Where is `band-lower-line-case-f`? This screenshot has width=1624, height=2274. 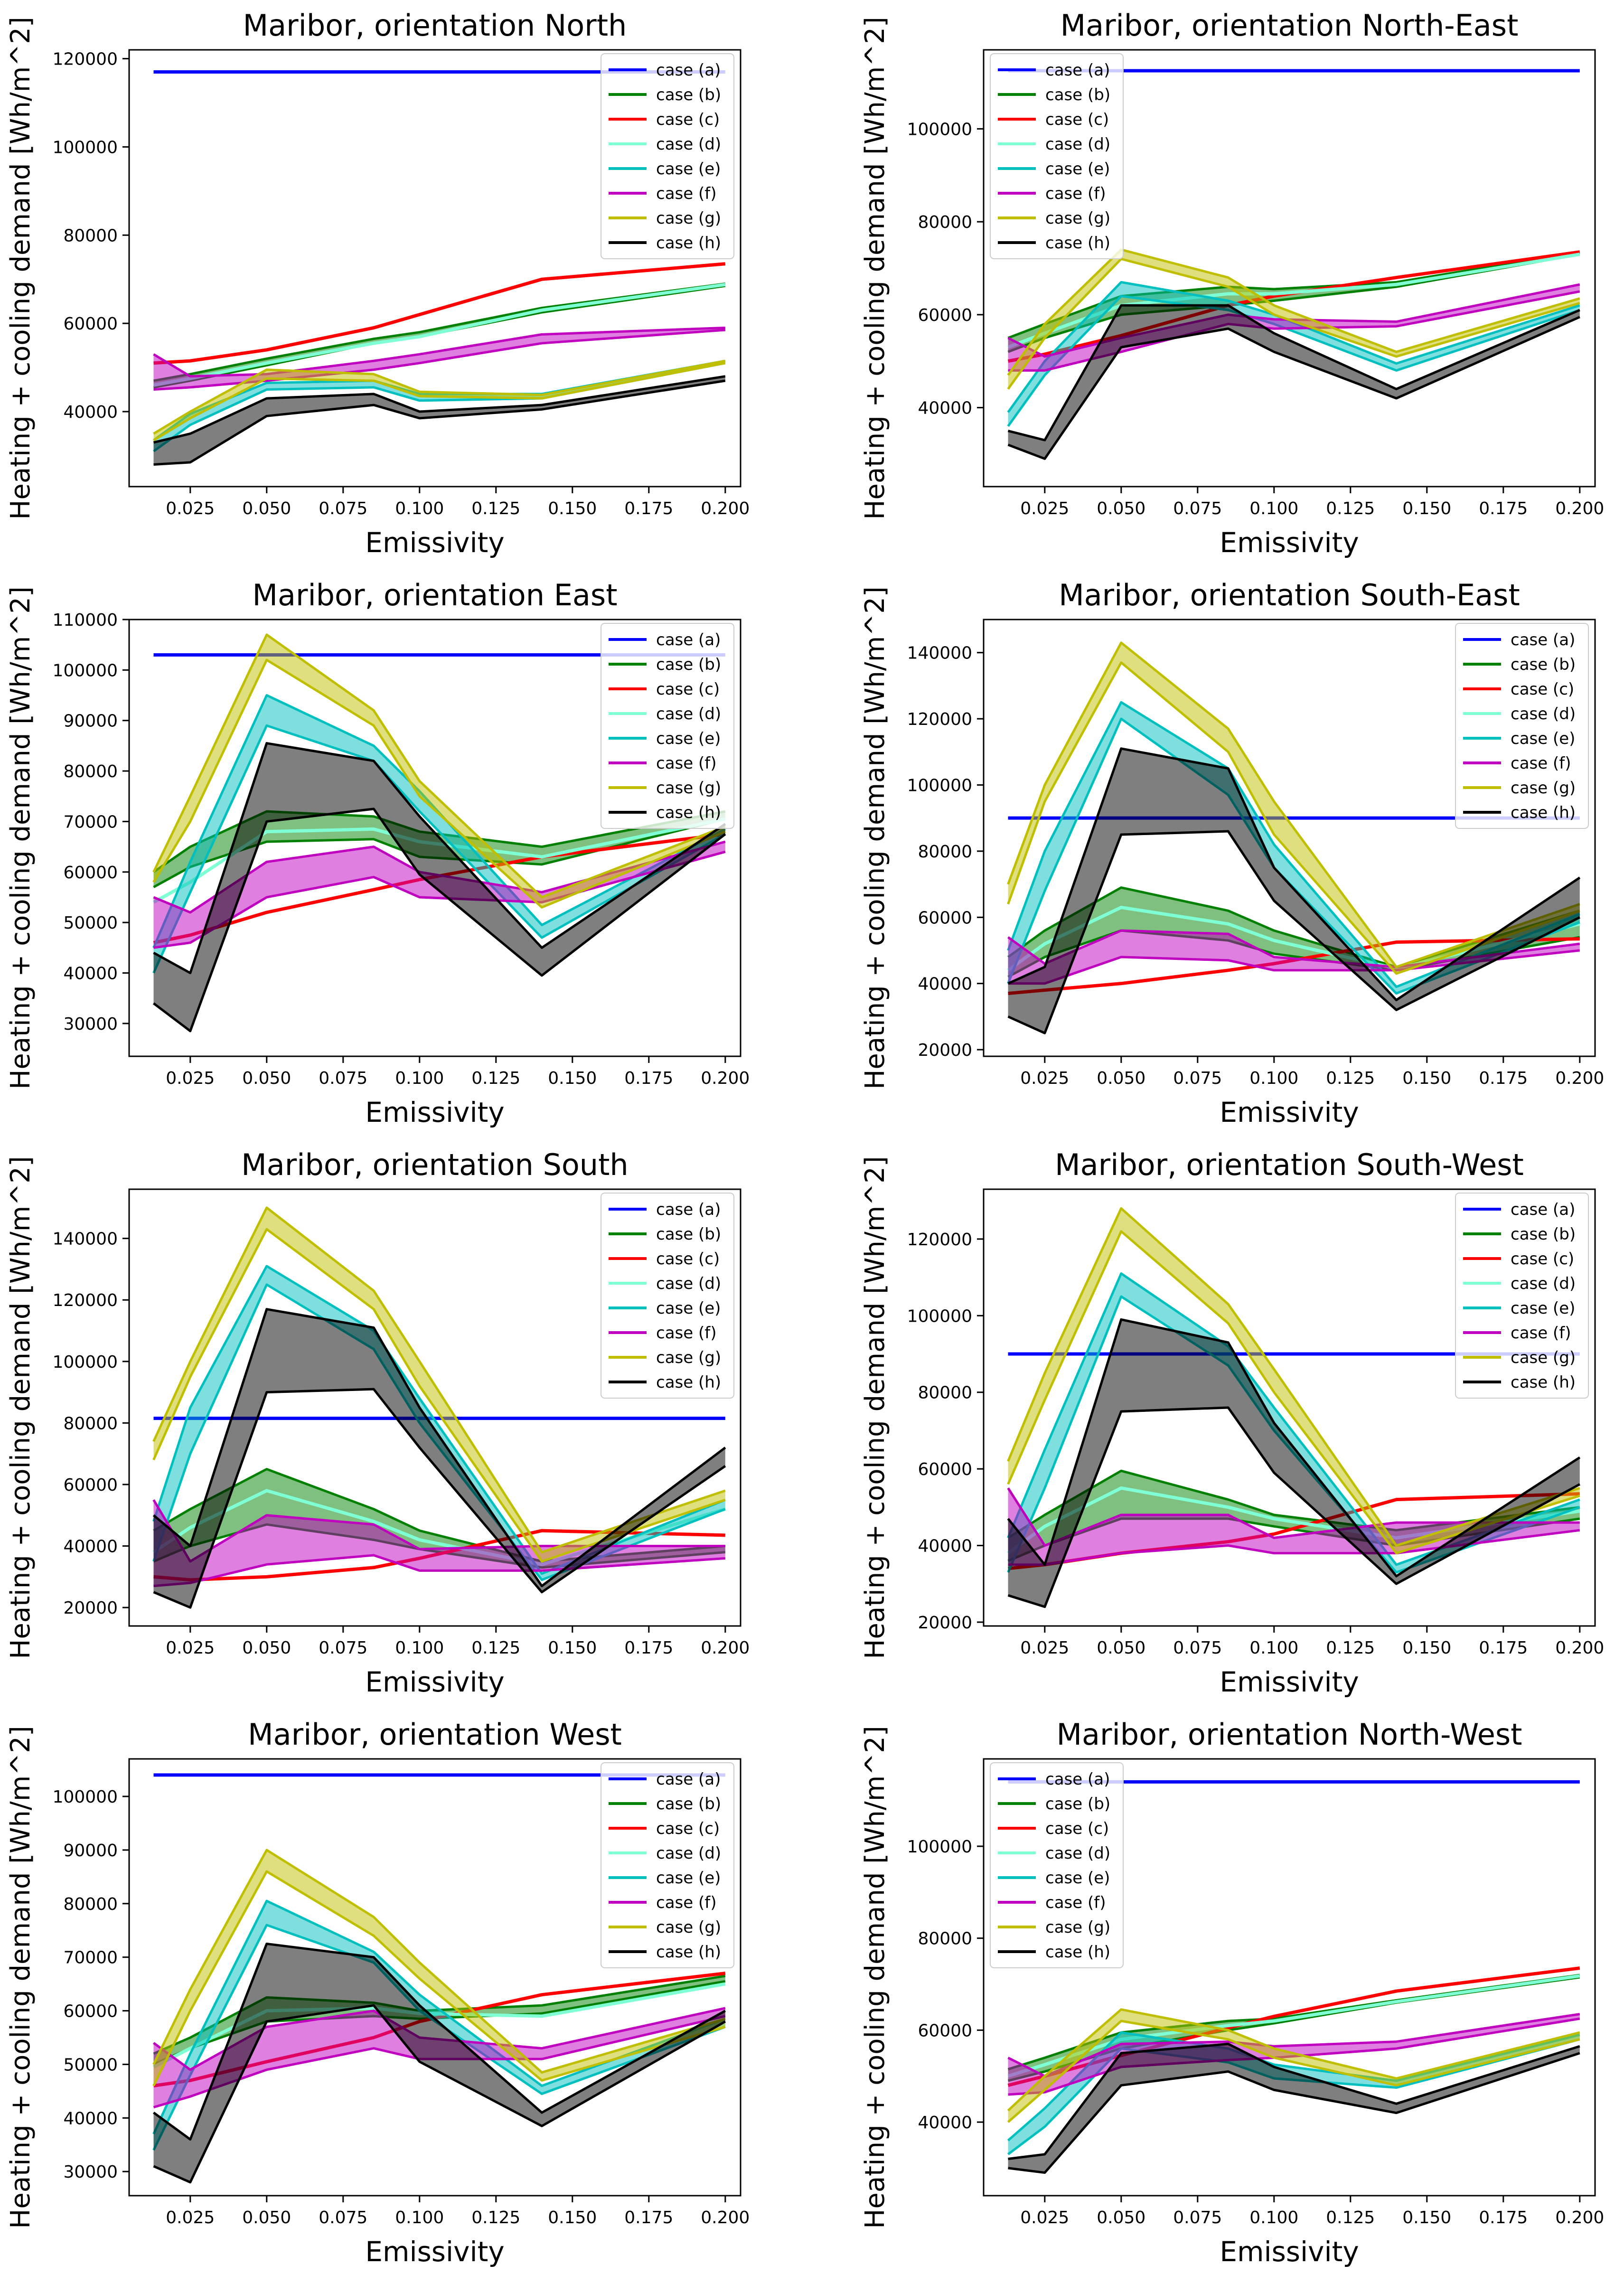
band-lower-line-case-f is located at coordinates (439, 2062).